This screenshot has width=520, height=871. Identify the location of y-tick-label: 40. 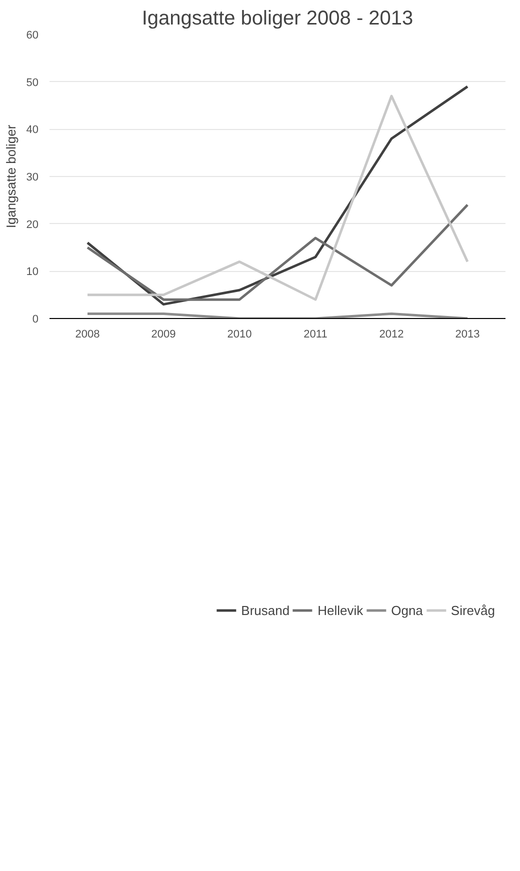
(32, 130).